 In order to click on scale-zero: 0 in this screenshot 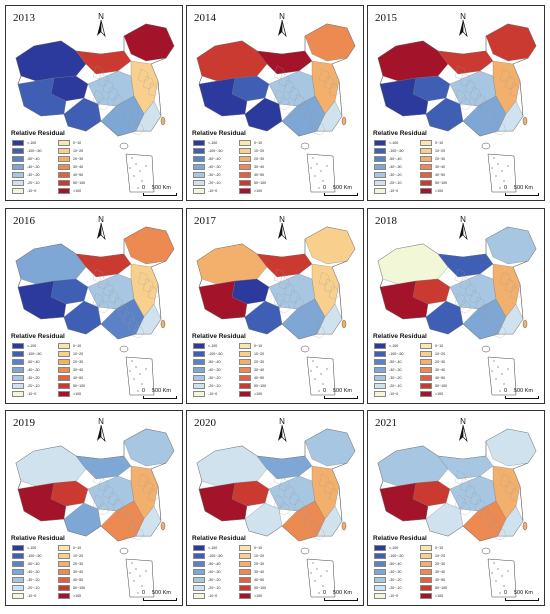, I will do `click(325, 188)`.